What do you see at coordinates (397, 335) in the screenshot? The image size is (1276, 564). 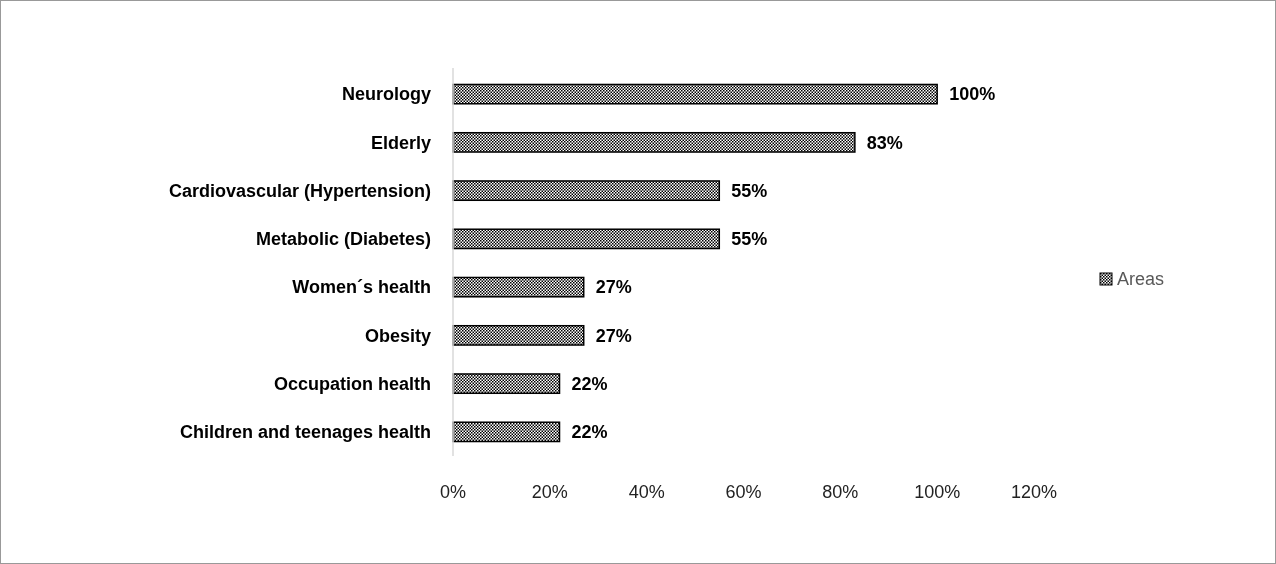 I see `y-tick-label: Obesity` at bounding box center [397, 335].